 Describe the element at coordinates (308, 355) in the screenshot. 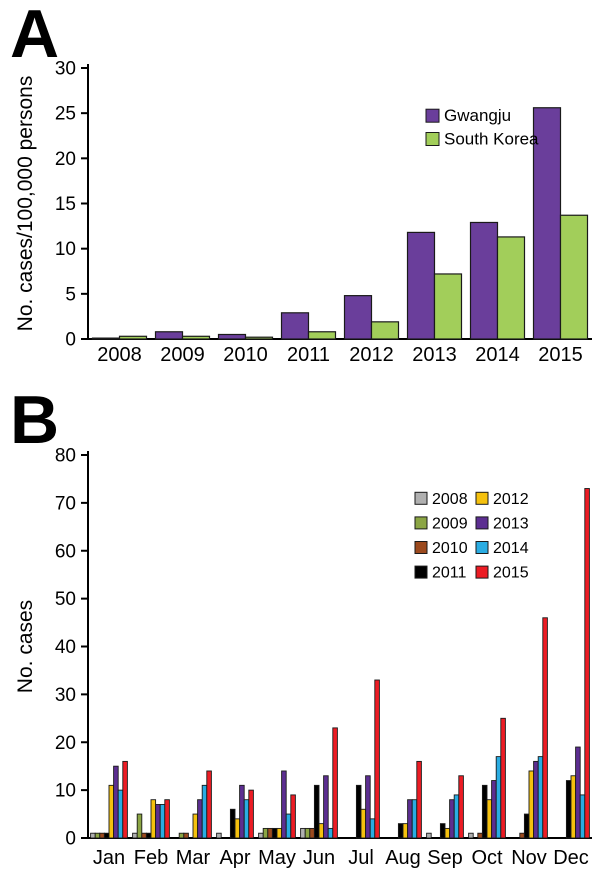

I see `x-axis-label: 2011` at that location.